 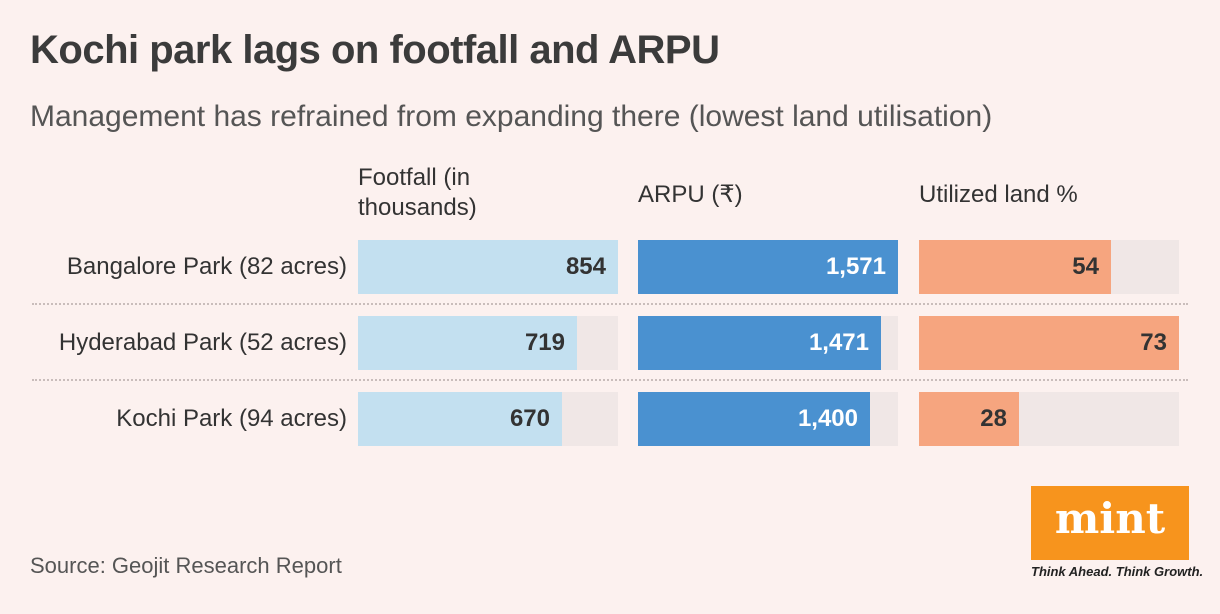 I want to click on bar-arpu: 1,471, so click(x=759, y=343).